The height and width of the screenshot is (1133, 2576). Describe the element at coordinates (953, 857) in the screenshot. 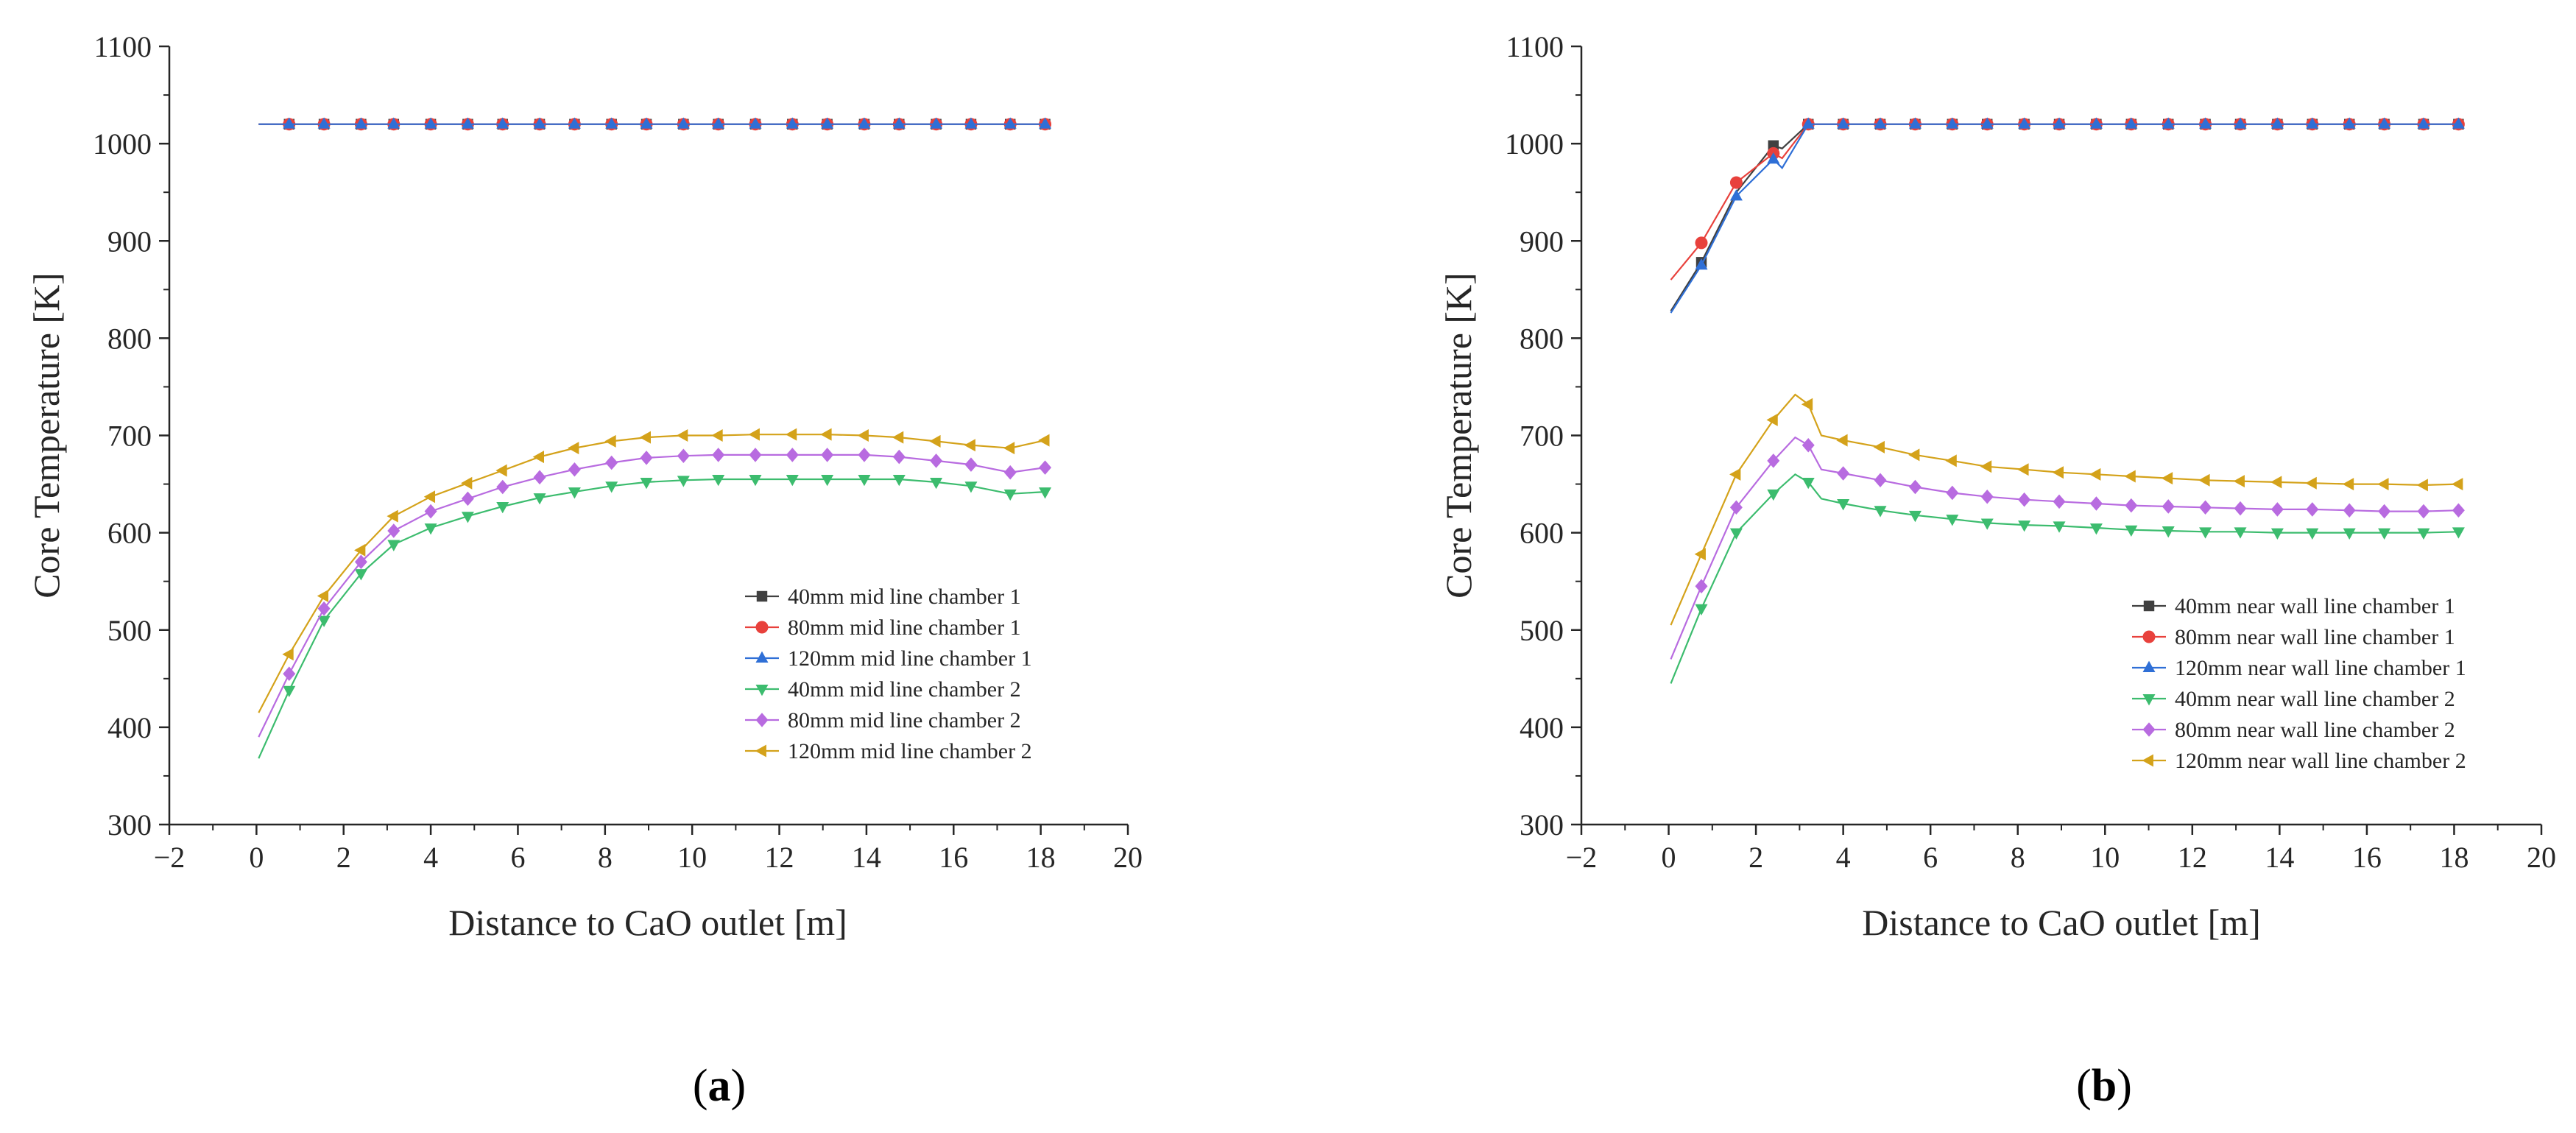

I see `x-tick-label: 16` at that location.